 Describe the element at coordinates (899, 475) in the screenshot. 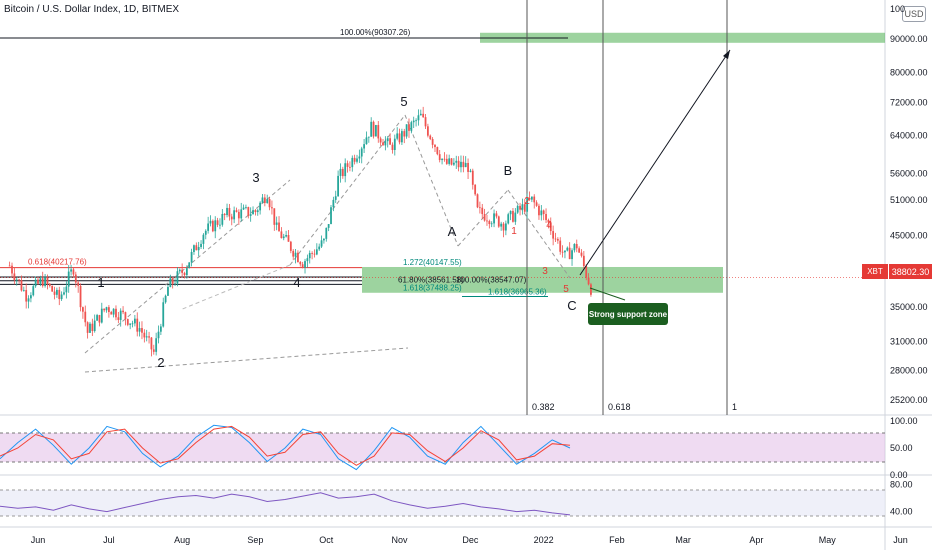

I see `stoch-tick-label: 0.00` at that location.